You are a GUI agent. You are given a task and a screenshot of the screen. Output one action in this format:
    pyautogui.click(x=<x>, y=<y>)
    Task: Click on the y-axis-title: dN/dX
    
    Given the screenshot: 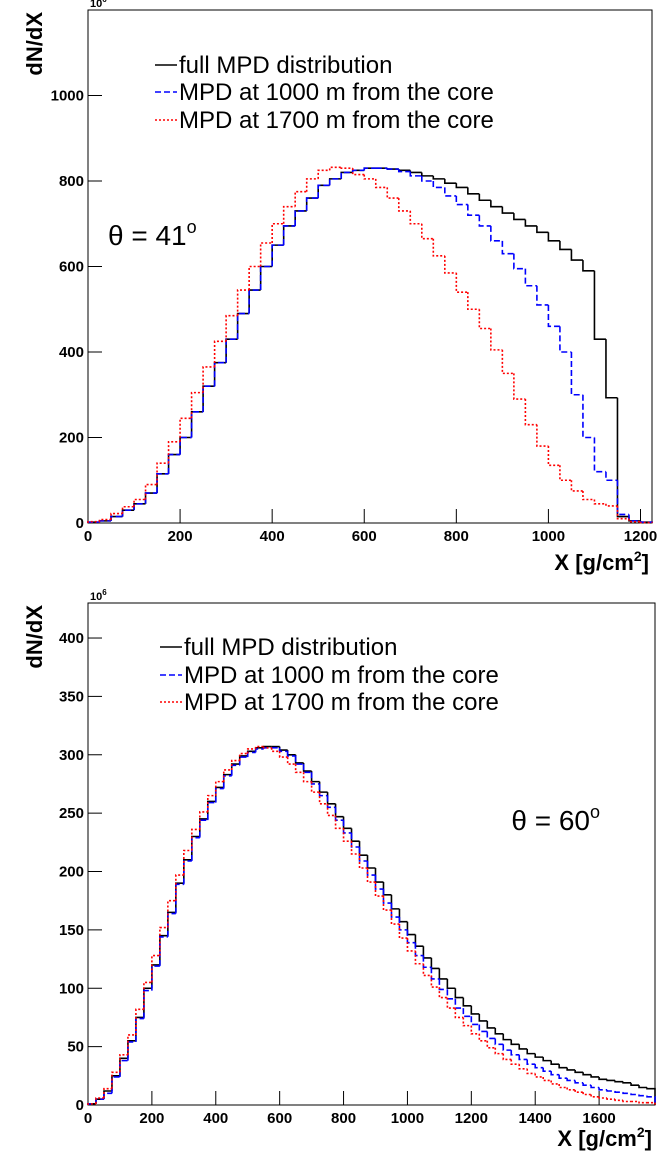 What is the action you would take?
    pyautogui.click(x=34, y=44)
    